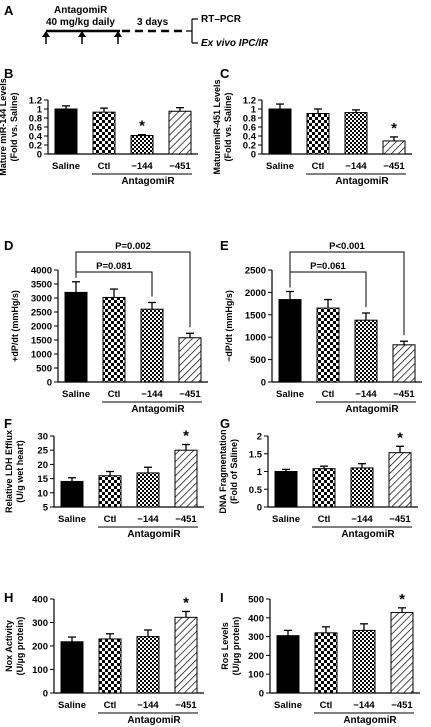  I want to click on y-tick-label: 0.8, so click(249, 119).